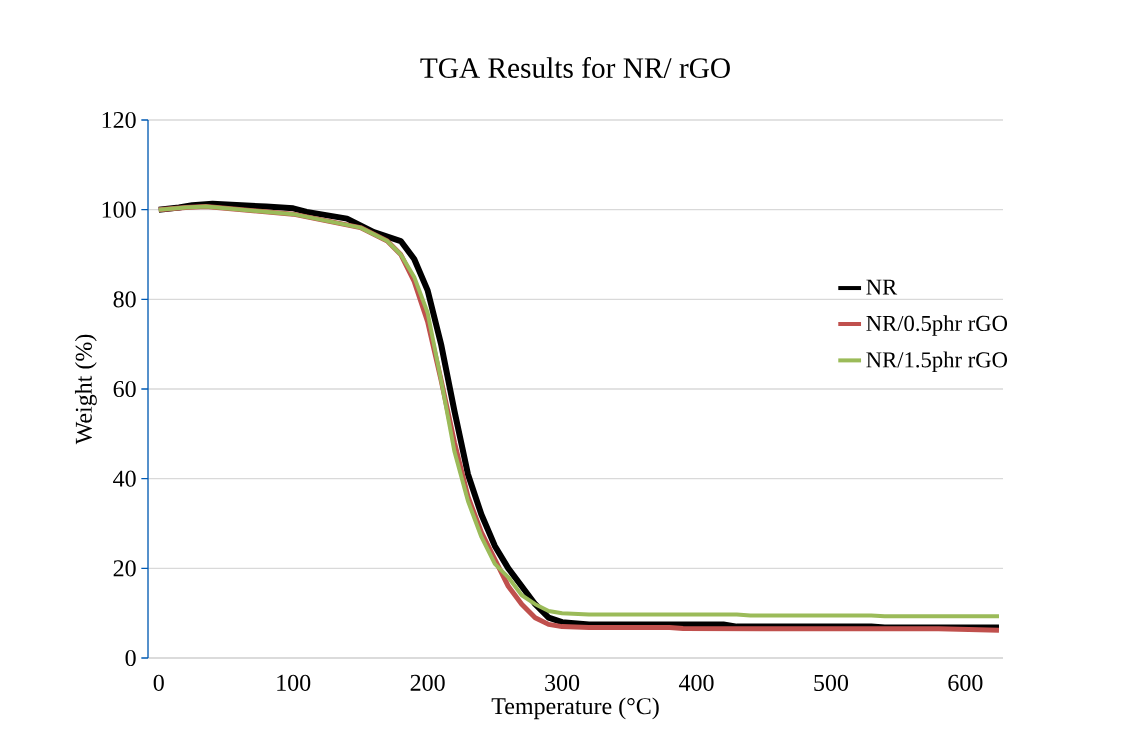  Describe the element at coordinates (882, 287) in the screenshot. I see `legend-label: NR` at that location.